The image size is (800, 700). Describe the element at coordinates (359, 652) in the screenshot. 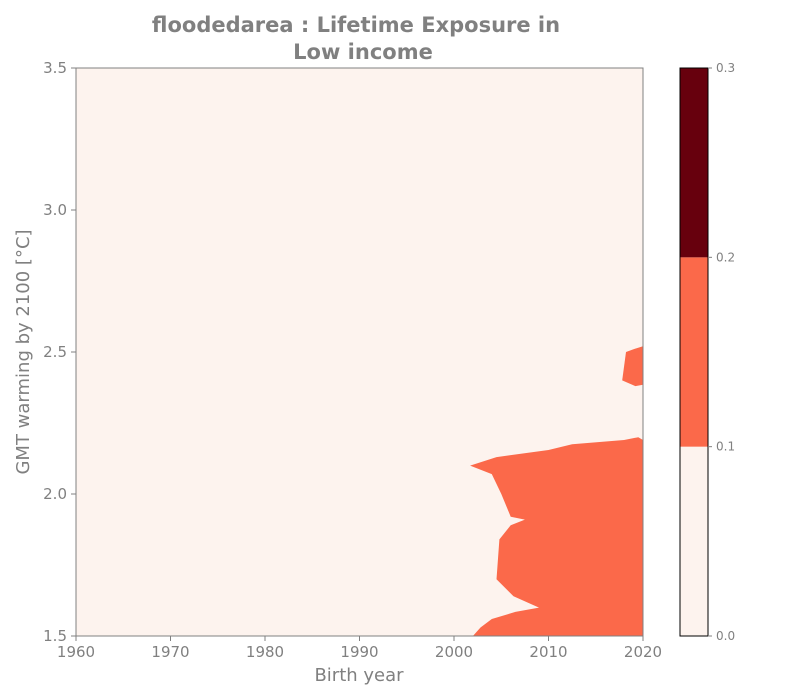

I see `x-tick-label: 1990` at that location.